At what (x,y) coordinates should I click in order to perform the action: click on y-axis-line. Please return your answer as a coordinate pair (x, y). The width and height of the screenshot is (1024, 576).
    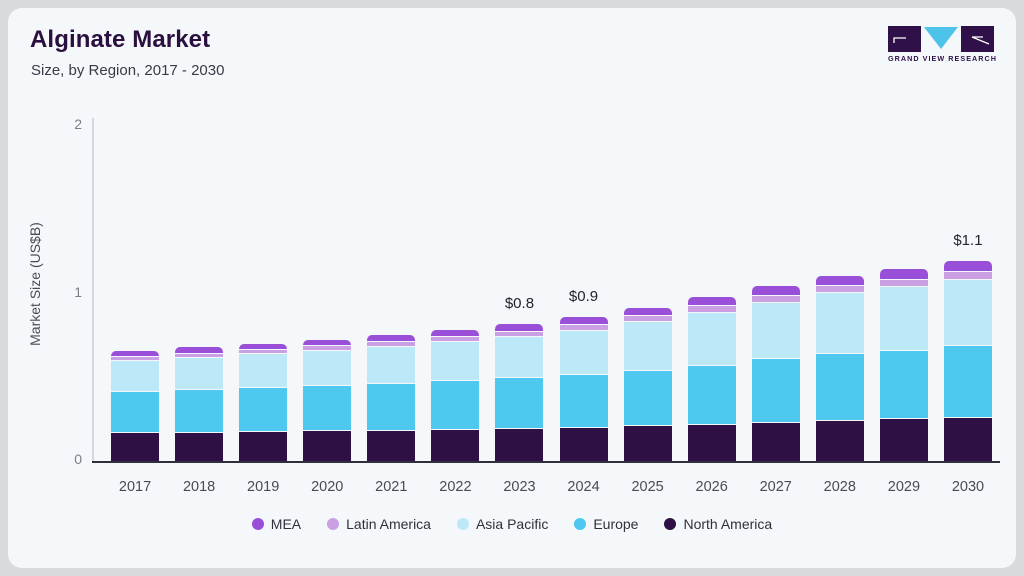
    Looking at the image, I should click on (93, 289).